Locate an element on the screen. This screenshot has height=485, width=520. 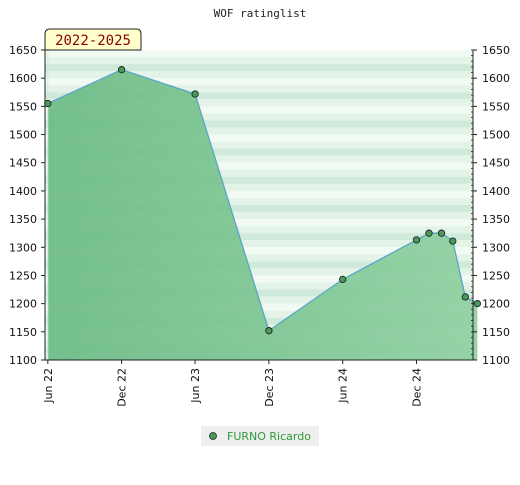
chart-title: WOF ratinglist is located at coordinates (260, 13).